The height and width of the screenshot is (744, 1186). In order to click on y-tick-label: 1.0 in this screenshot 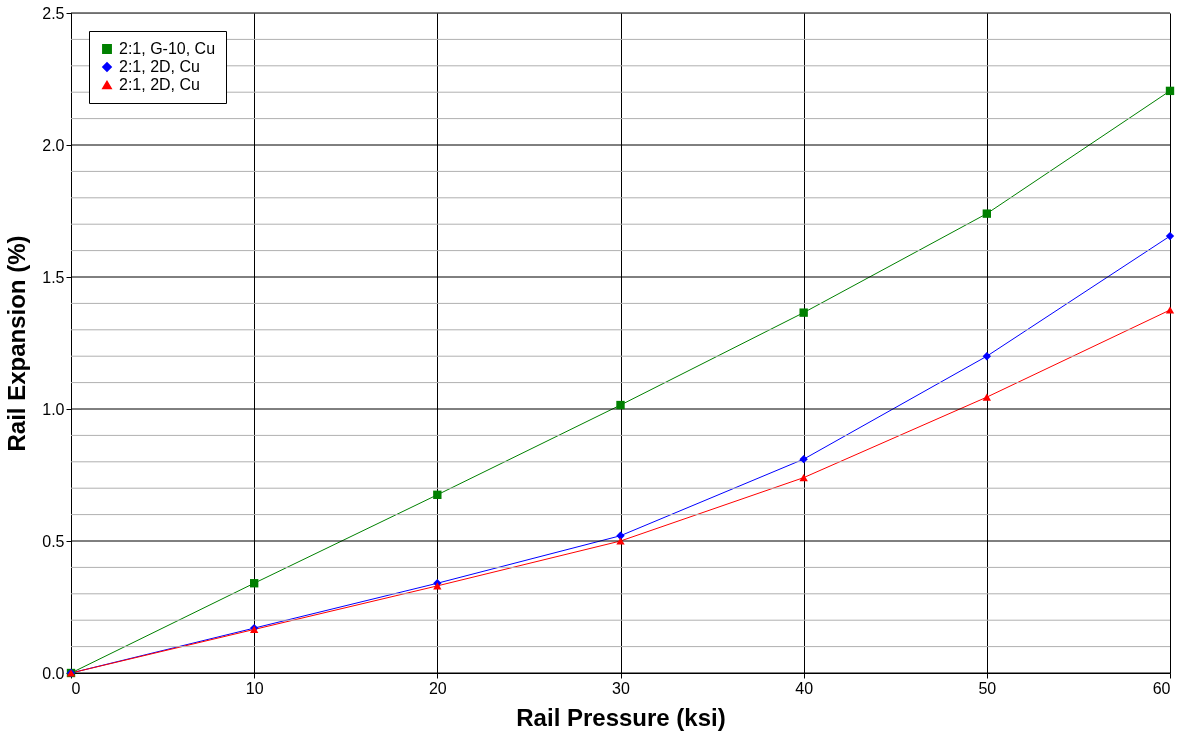, I will do `click(53, 409)`.